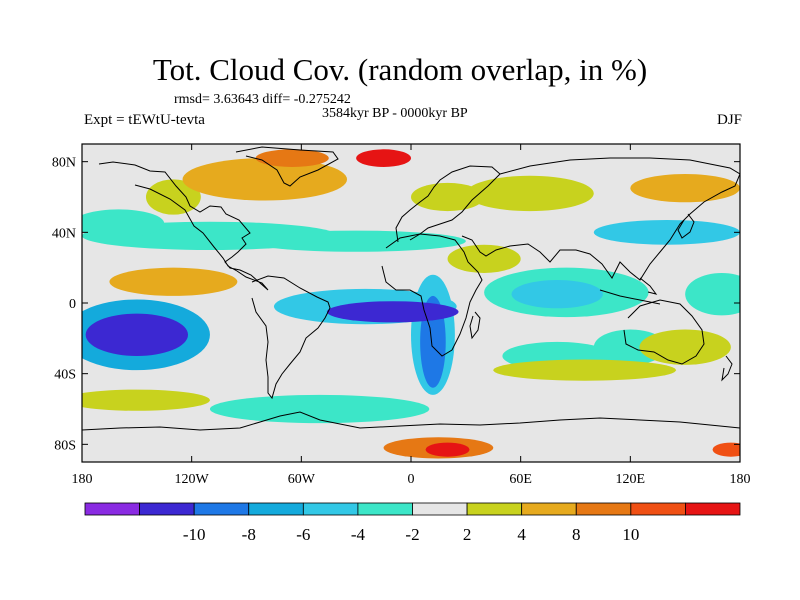 The width and height of the screenshot is (800, 600). I want to click on lat-tick-label: 40S, so click(65, 375).